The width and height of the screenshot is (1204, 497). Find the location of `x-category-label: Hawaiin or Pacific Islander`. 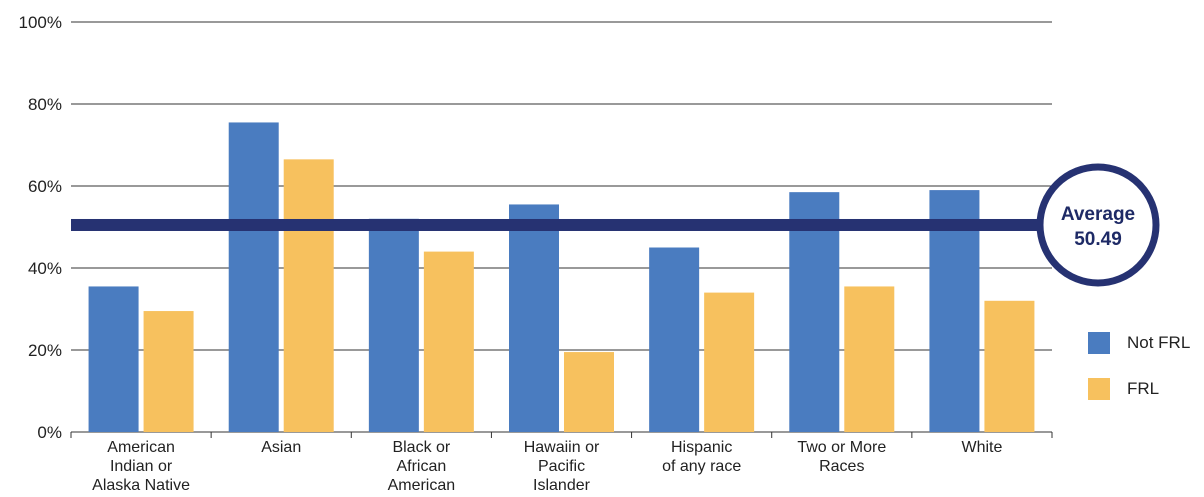

x-category-label: Hawaiin or Pacific Islander is located at coordinates (562, 466).